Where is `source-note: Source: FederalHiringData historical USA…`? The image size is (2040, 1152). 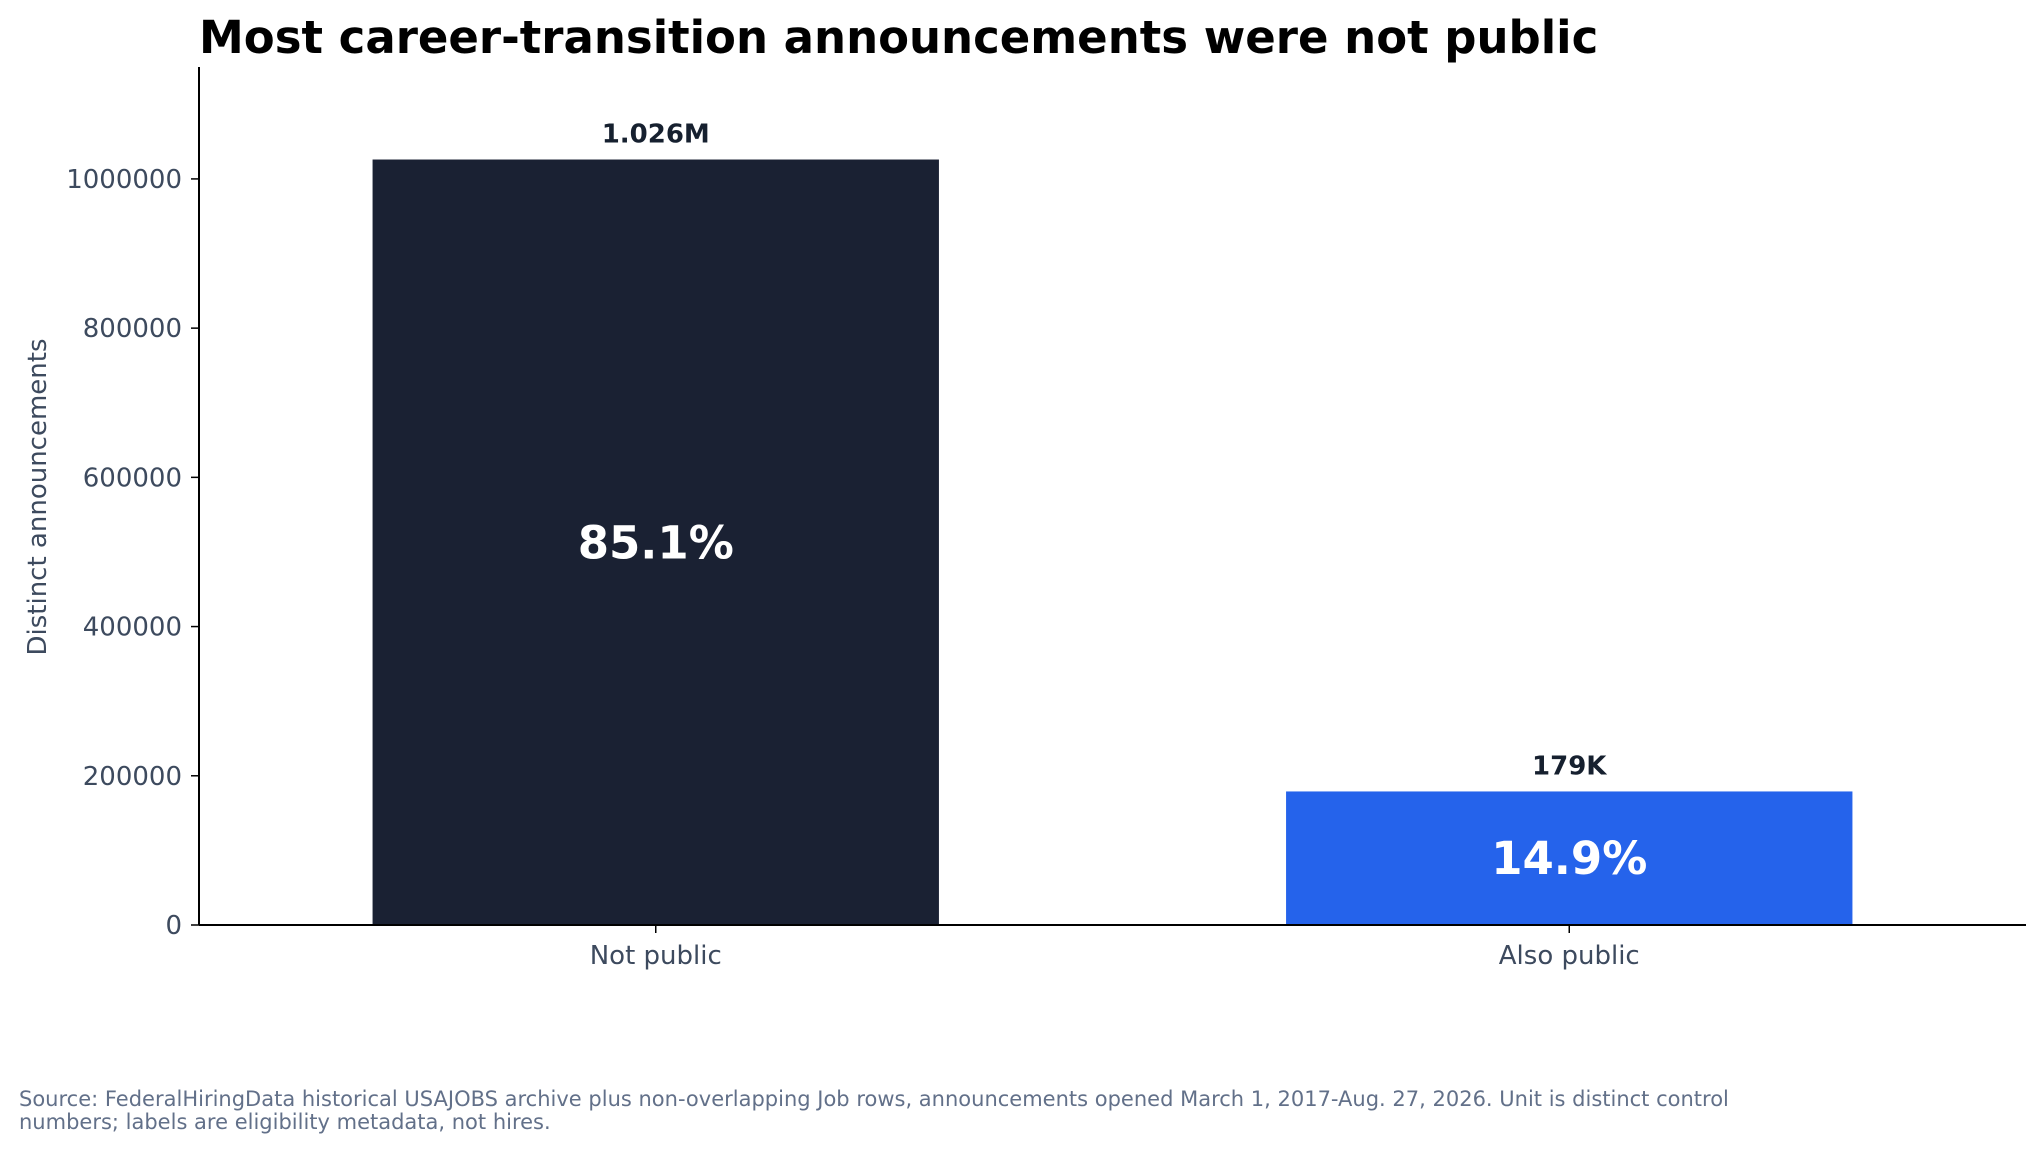 source-note: Source: FederalHiringData historical USA… is located at coordinates (874, 1110).